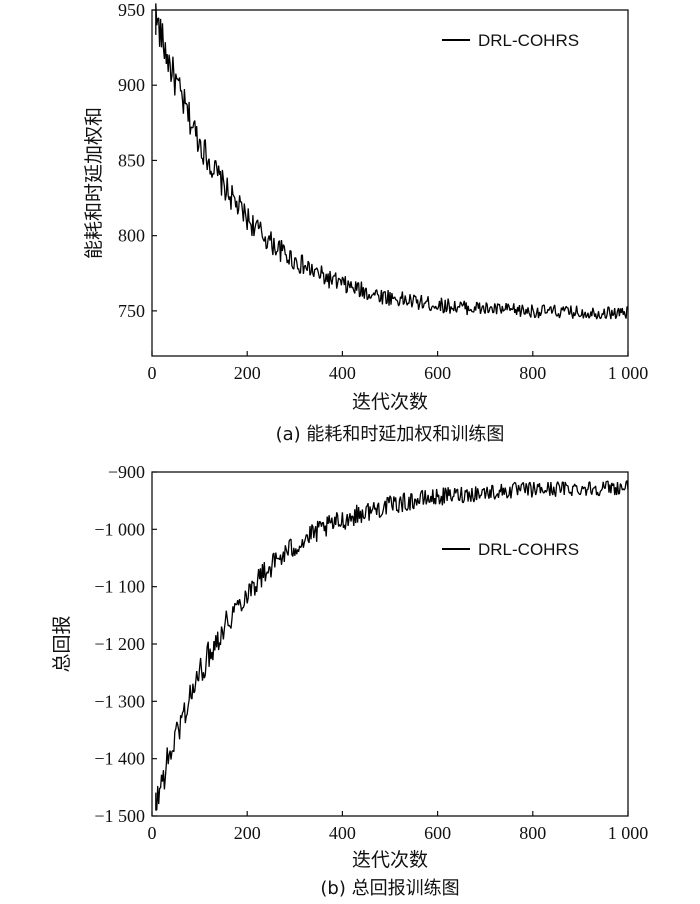 The width and height of the screenshot is (700, 904). Describe the element at coordinates (131, 10) in the screenshot. I see `y-tick-label: 950` at that location.